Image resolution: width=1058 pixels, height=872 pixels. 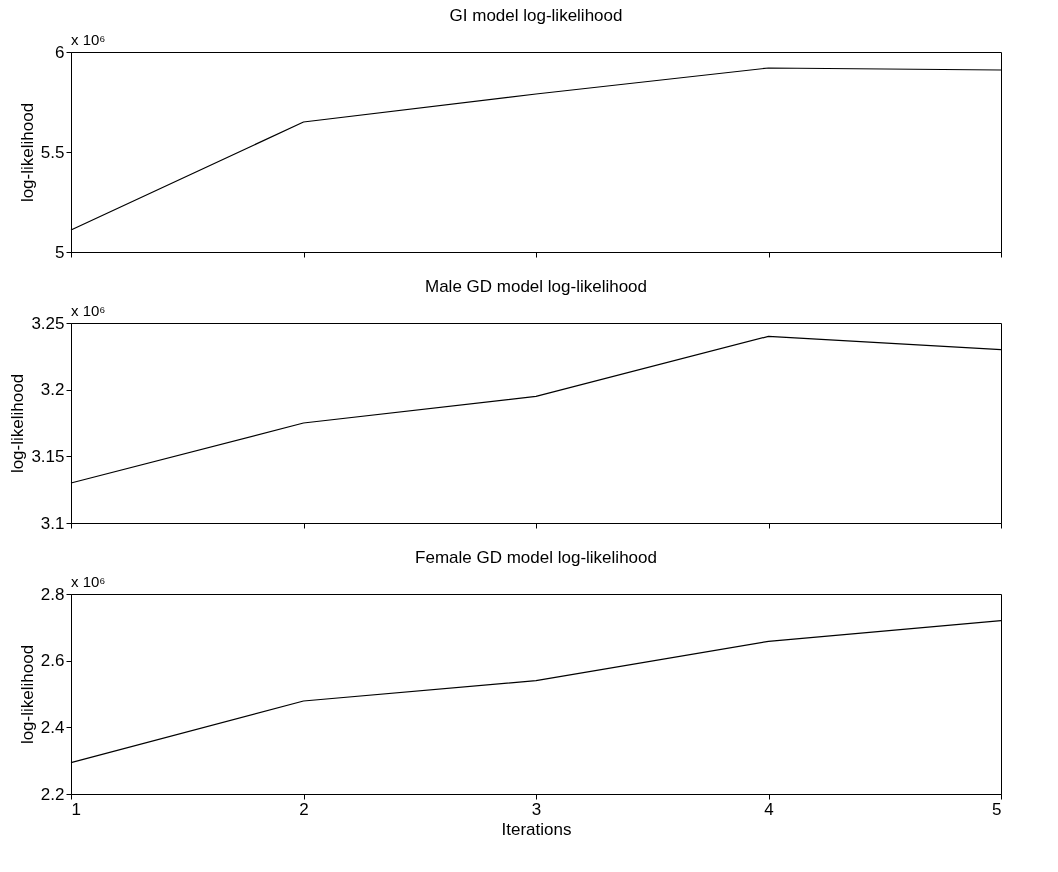 I want to click on x-tick-label: 1, so click(x=76, y=809).